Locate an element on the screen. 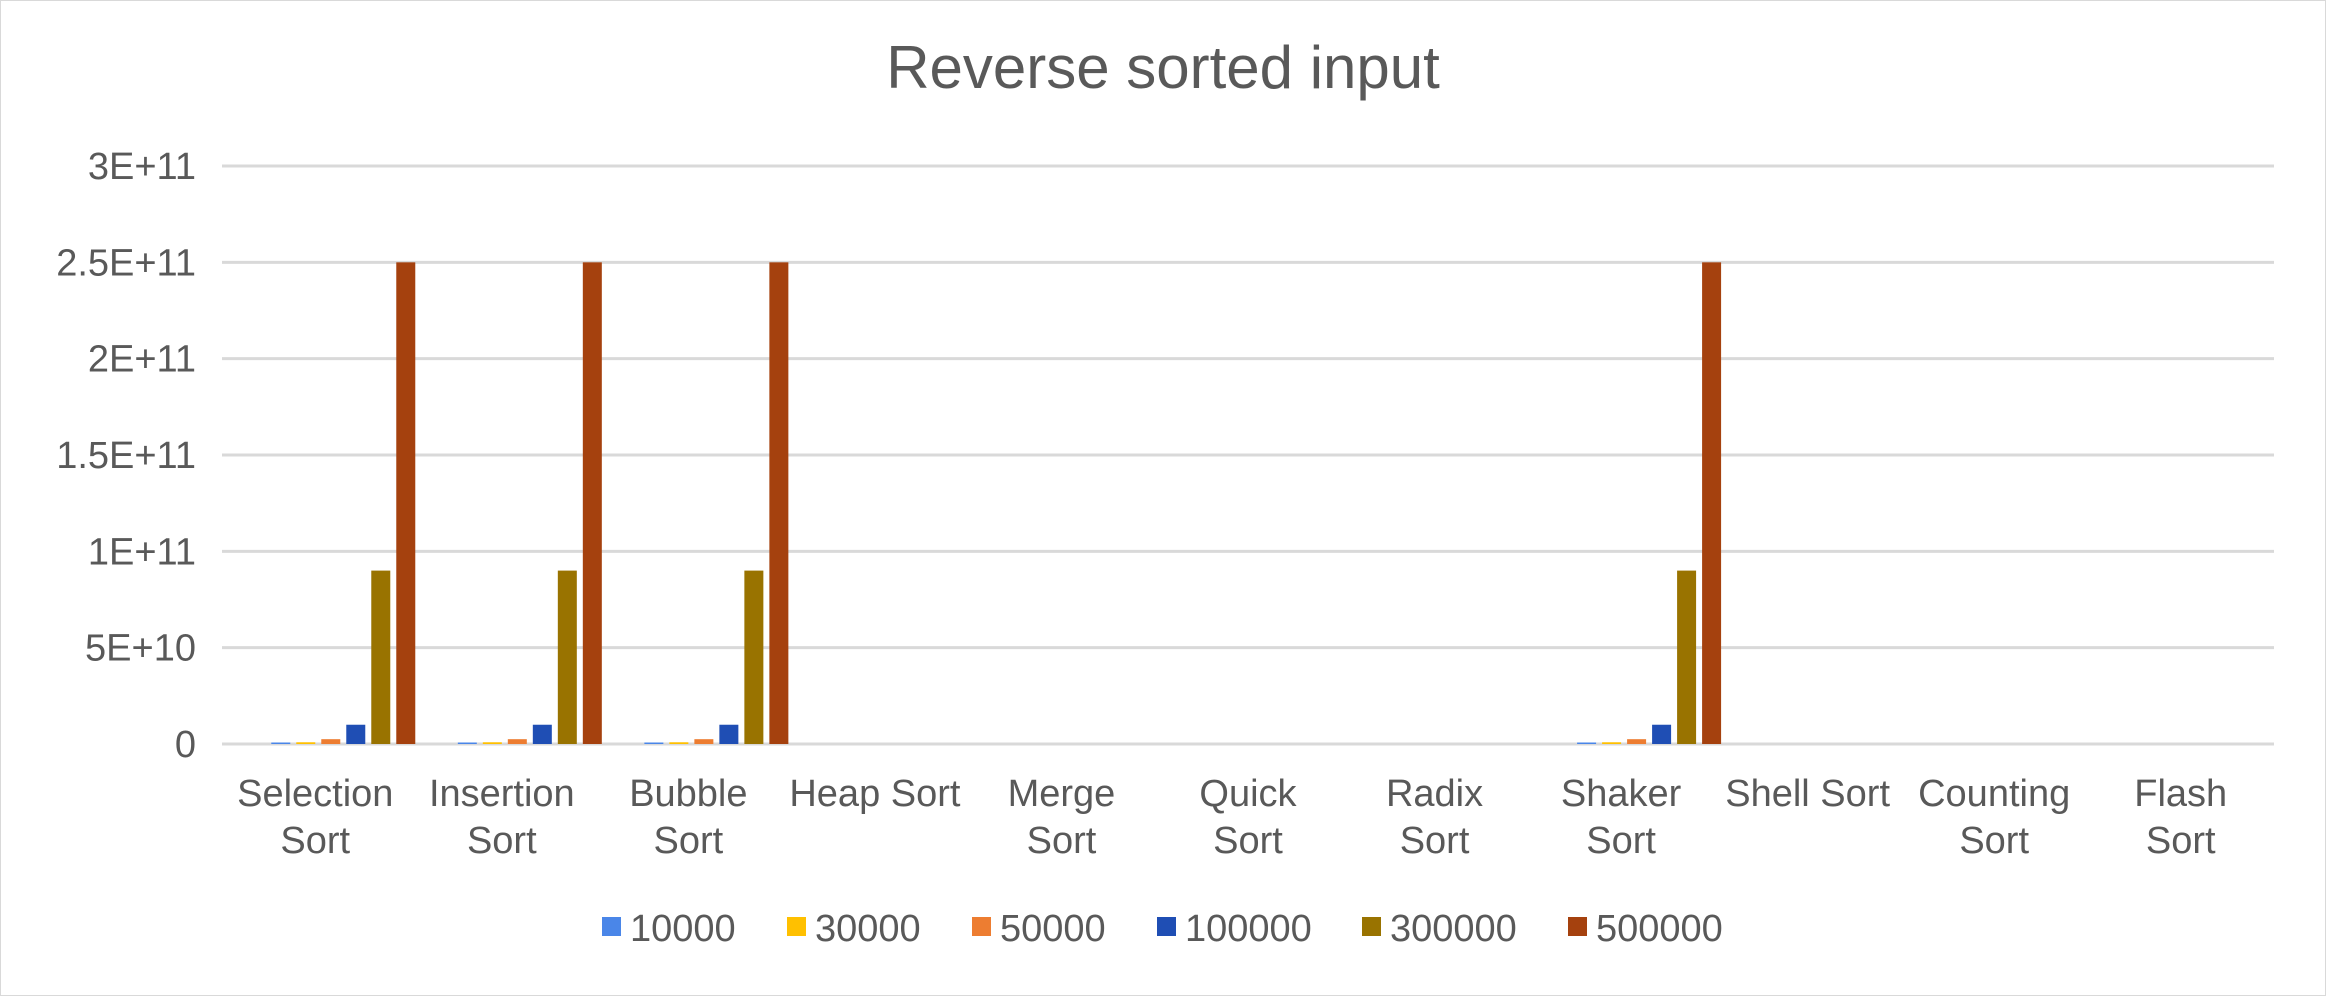  y-axis-ticks: 0 5E+10 1E+11 1.5E+11 2E+11 2.5E+11 3E+11 is located at coordinates (126, 456).